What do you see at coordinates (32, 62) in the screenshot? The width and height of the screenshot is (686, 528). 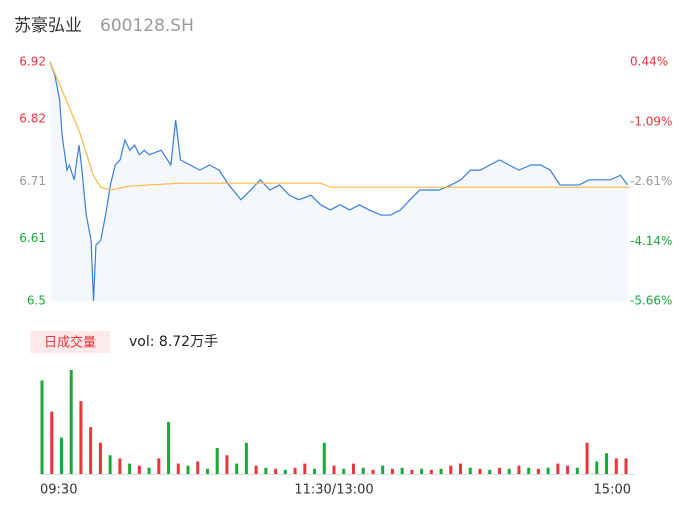 I see `y-tick-label: 6.92` at bounding box center [32, 62].